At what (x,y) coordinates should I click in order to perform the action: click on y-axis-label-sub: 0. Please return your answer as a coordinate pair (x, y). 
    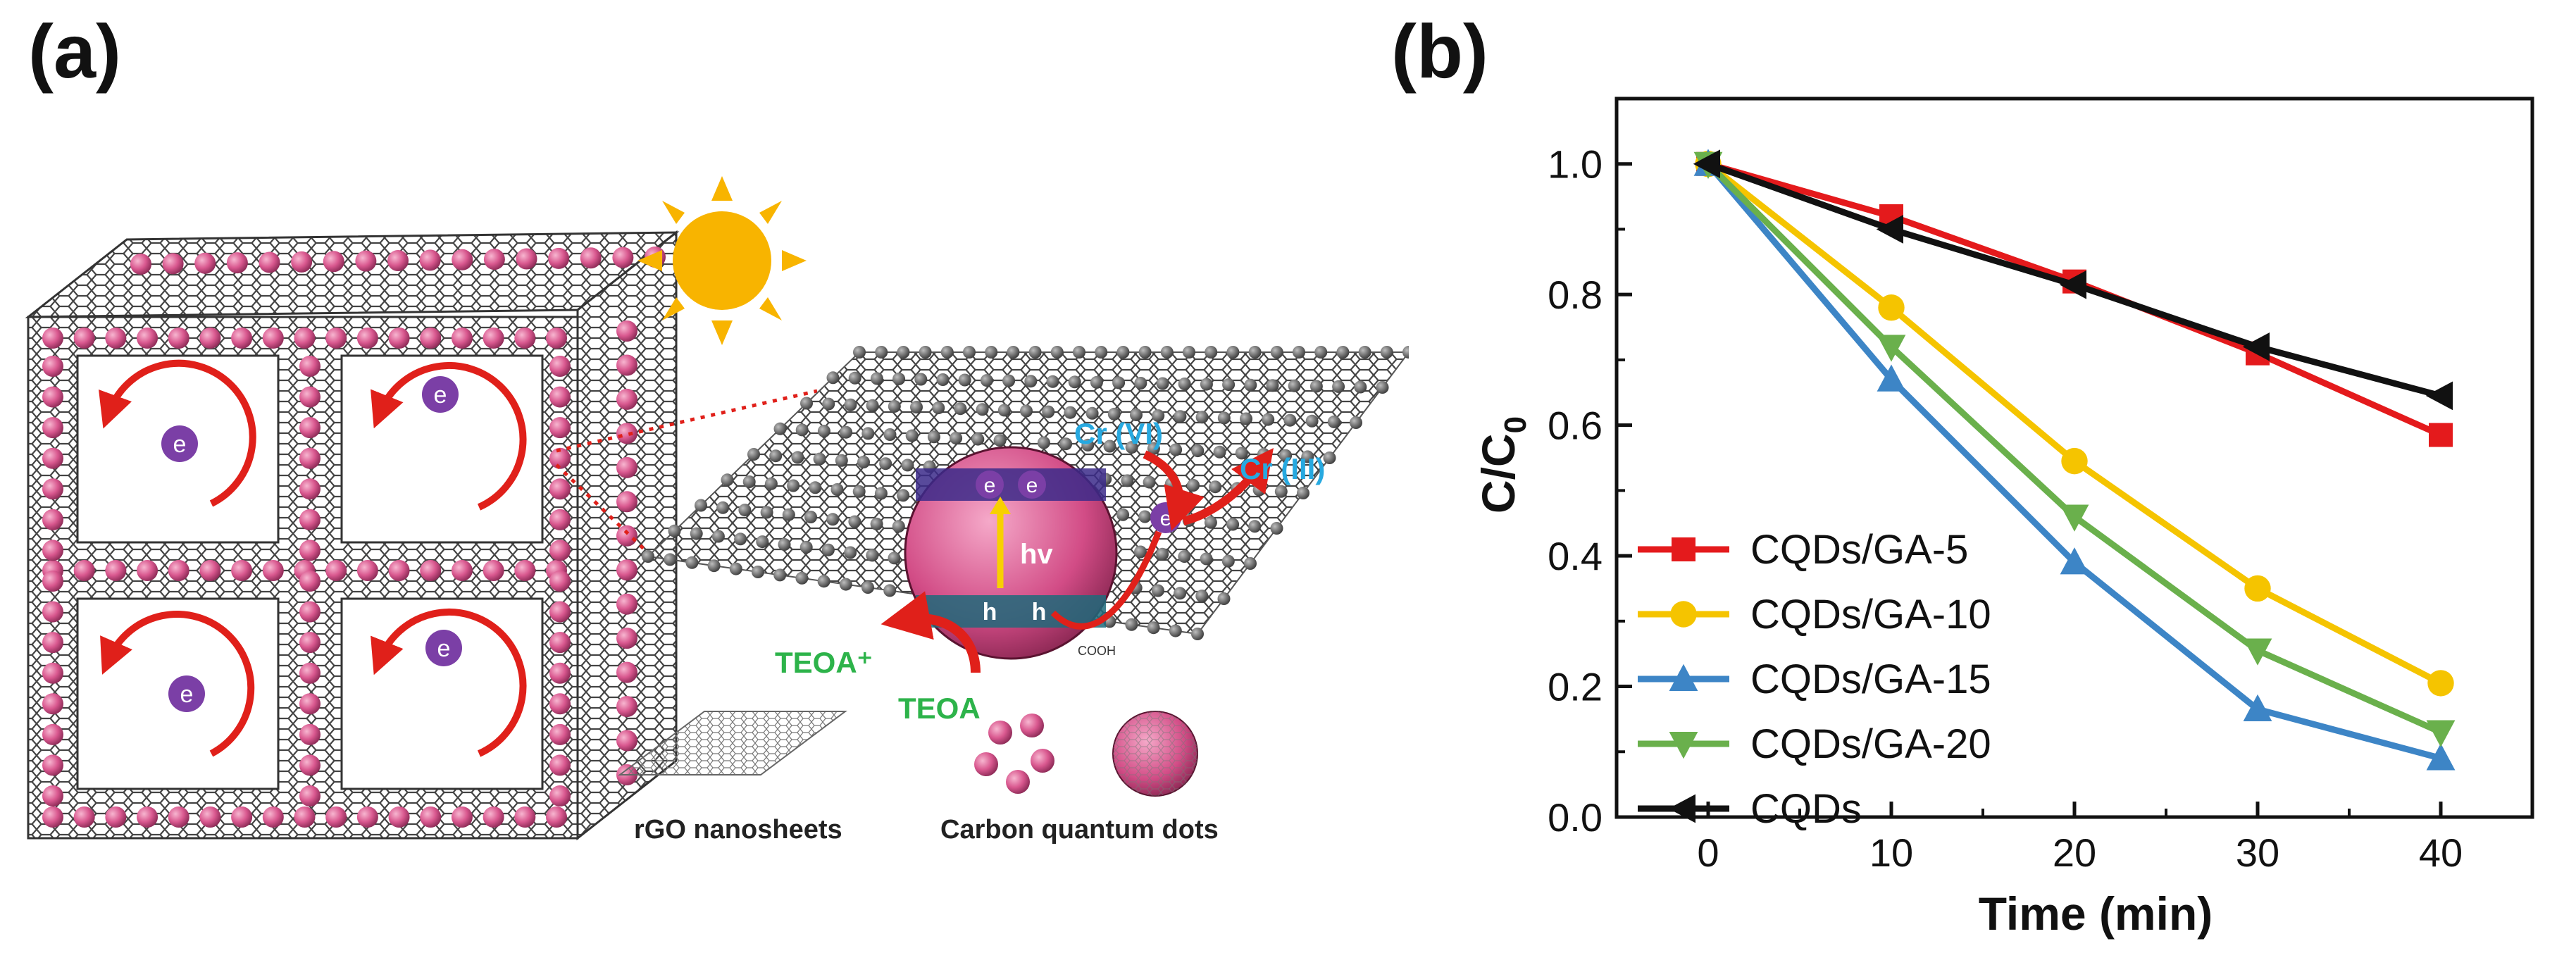
    Looking at the image, I should click on (1515, 424).